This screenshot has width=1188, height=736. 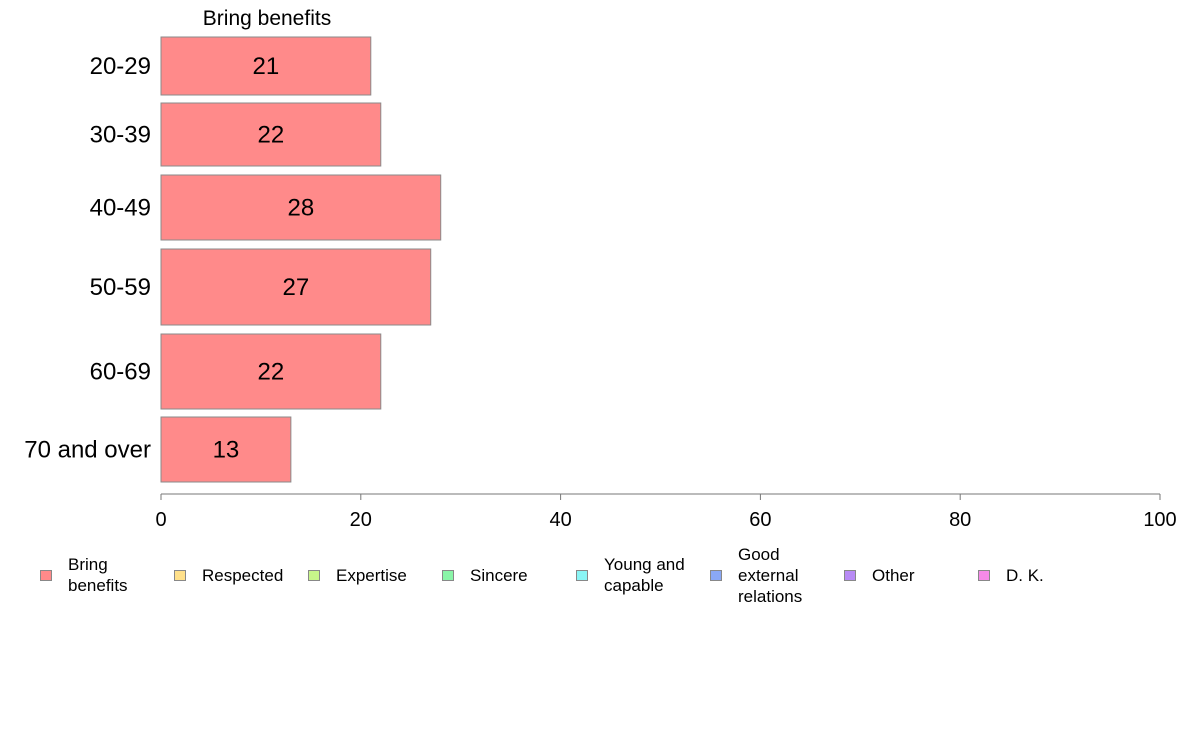 I want to click on x-tick-label: 0, so click(x=160, y=520).